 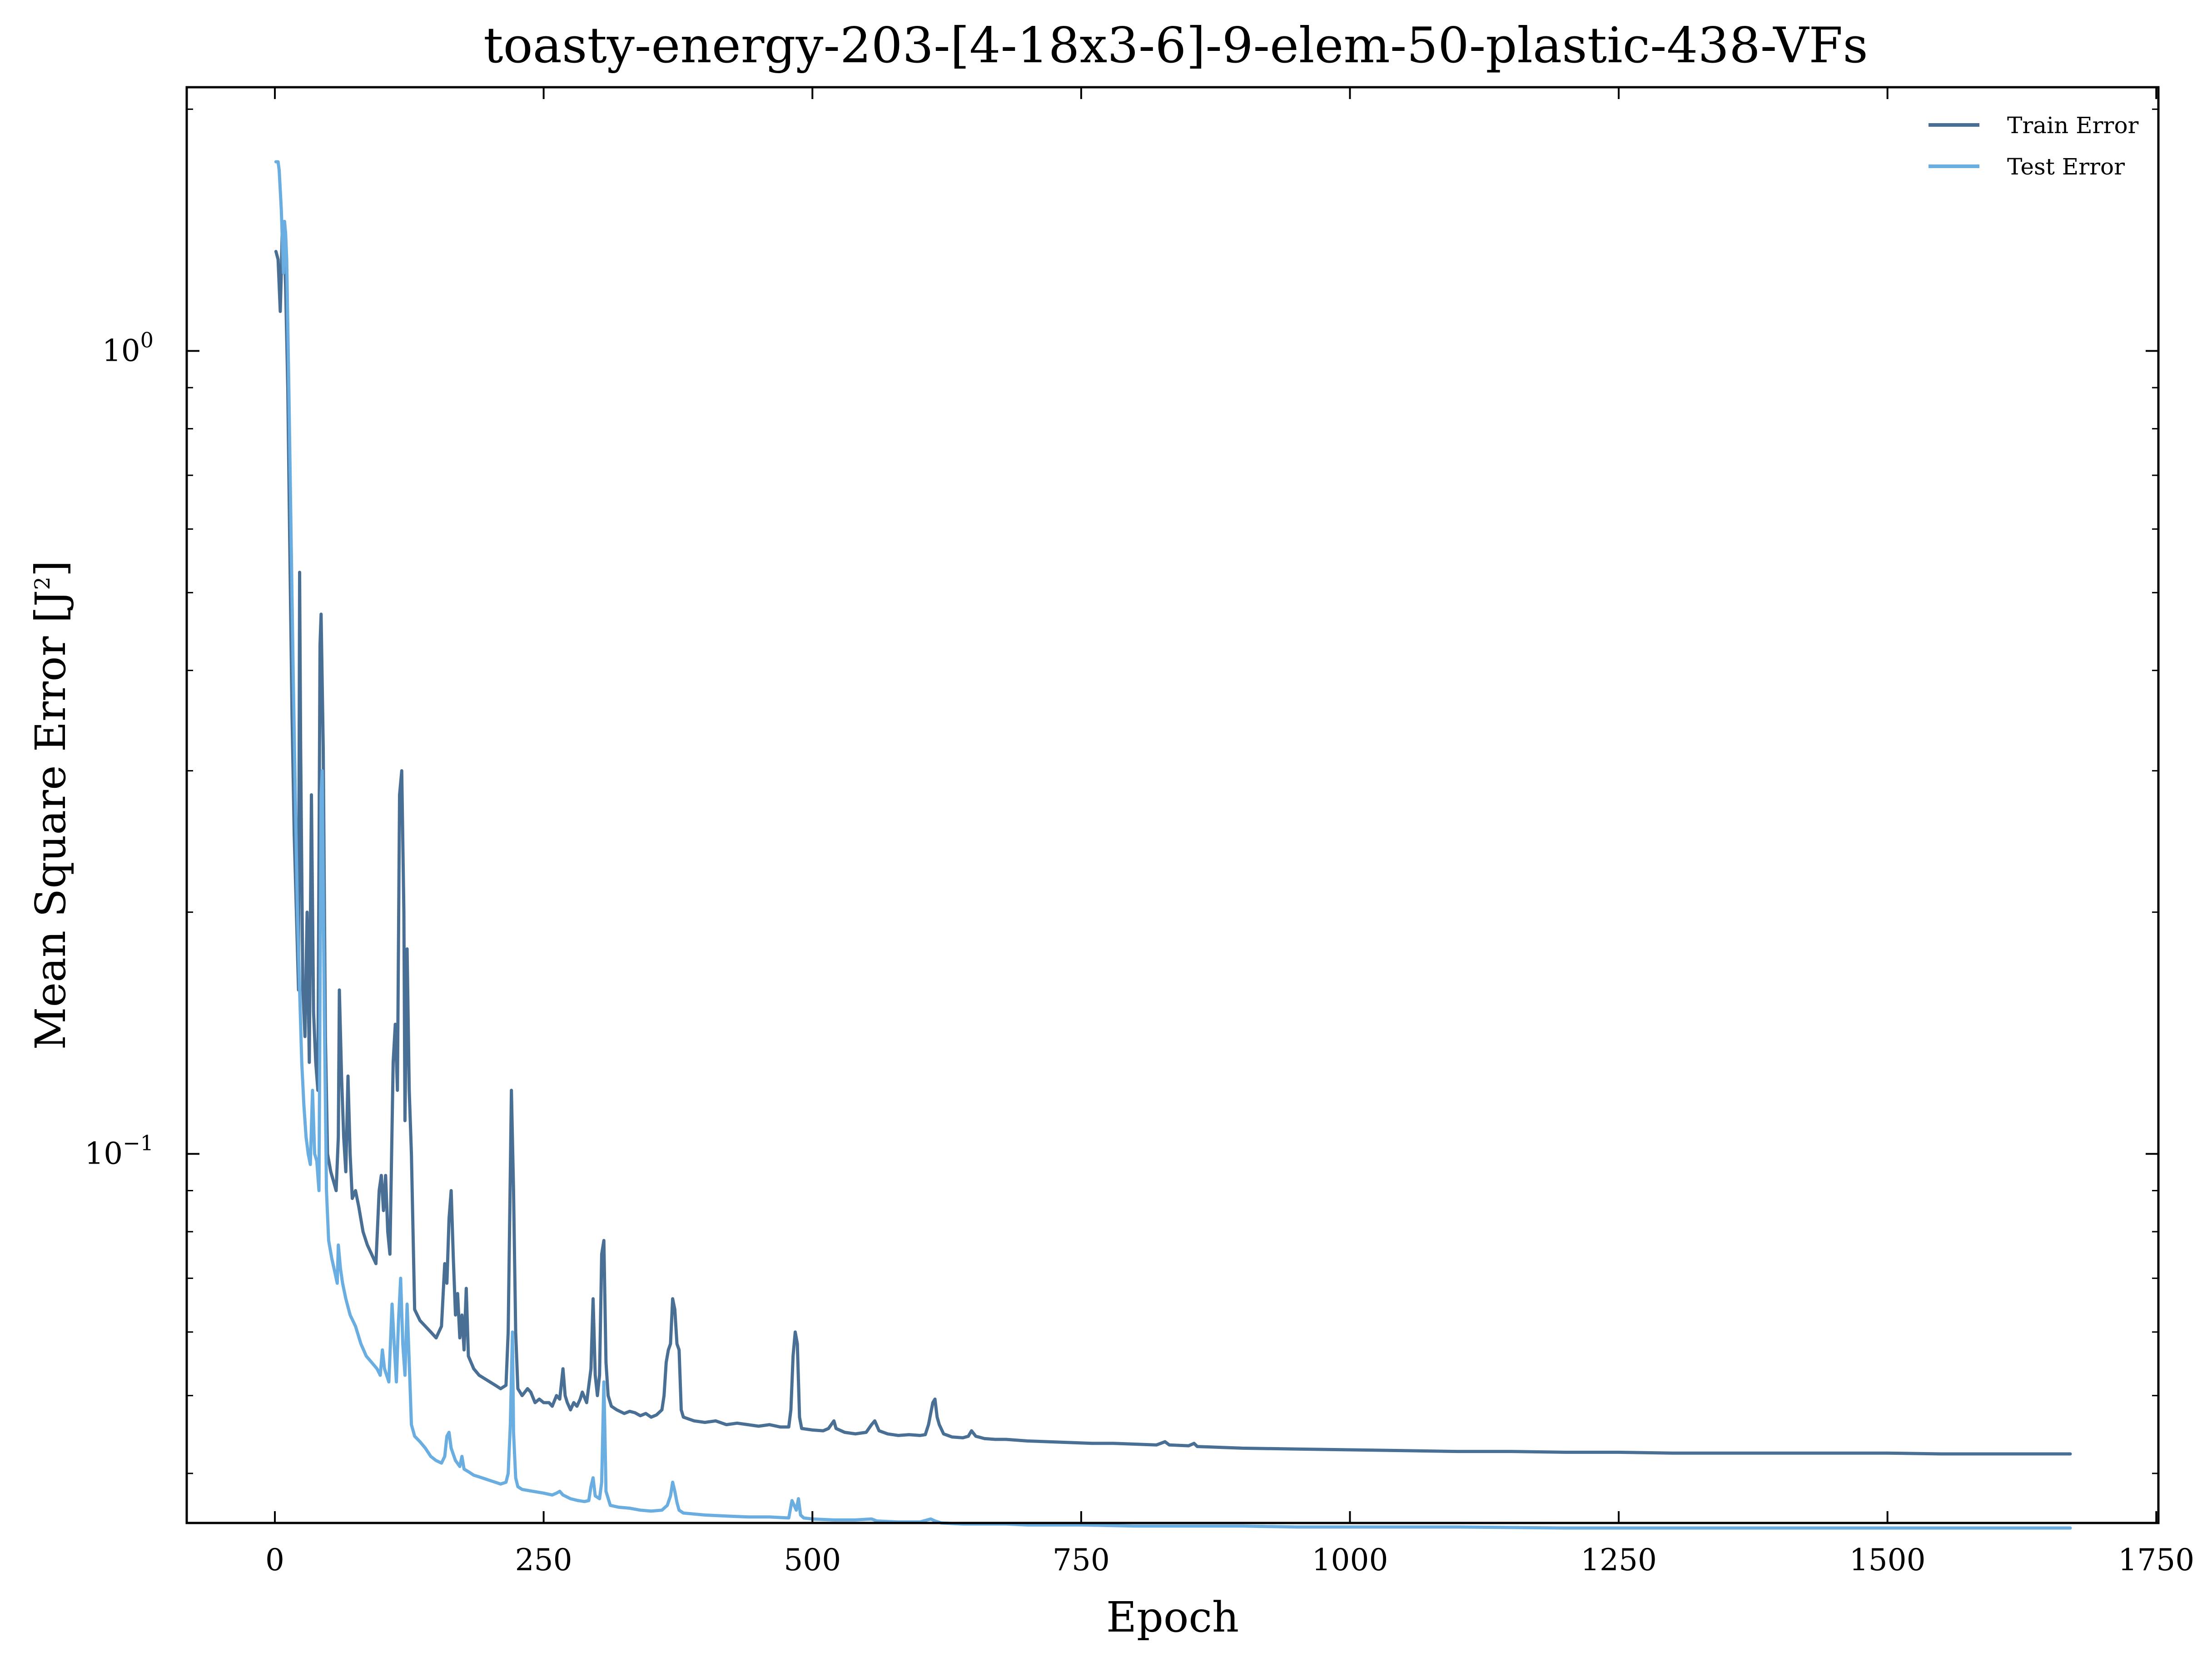 What do you see at coordinates (1350, 1560) in the screenshot?
I see `x-tick-label: 1000` at bounding box center [1350, 1560].